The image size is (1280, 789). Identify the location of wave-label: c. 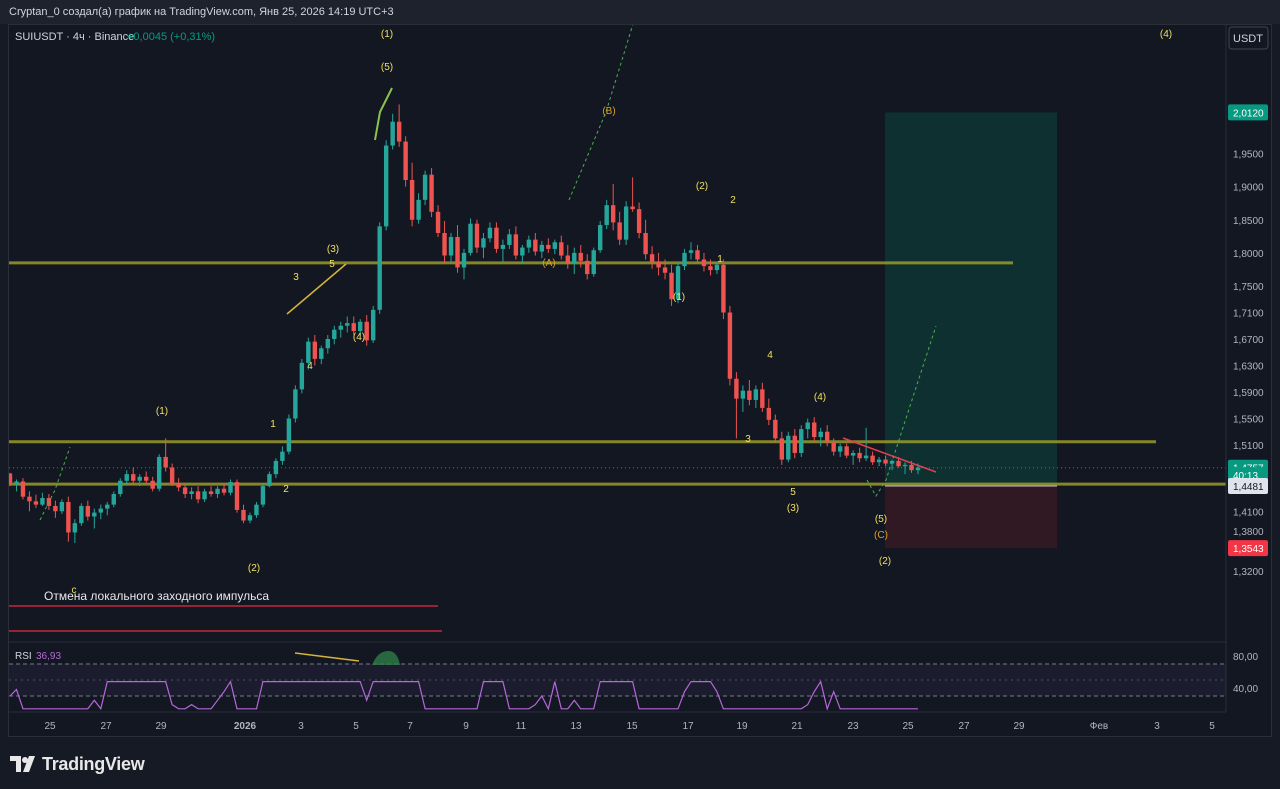
(74, 590).